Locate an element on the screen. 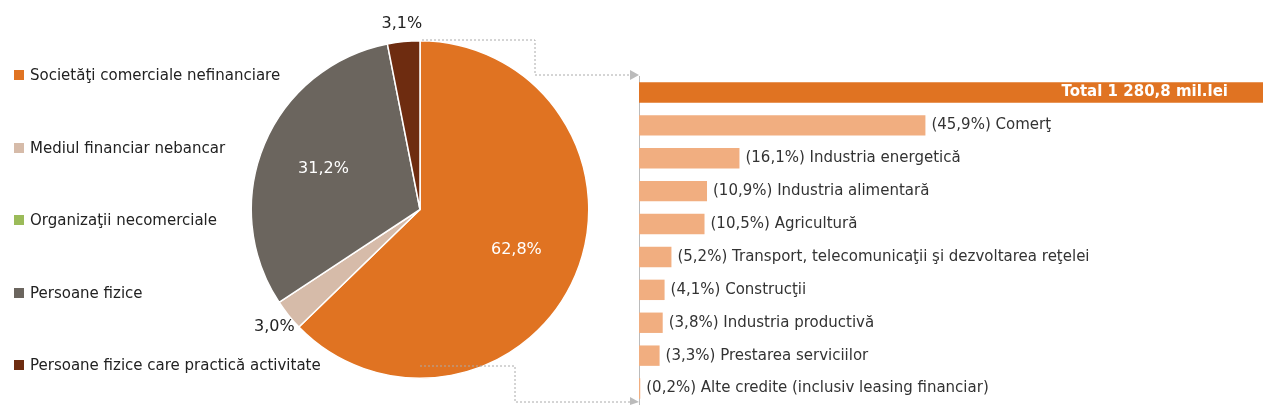  category-label: Prestarea serviciilor is located at coordinates (794, 354).